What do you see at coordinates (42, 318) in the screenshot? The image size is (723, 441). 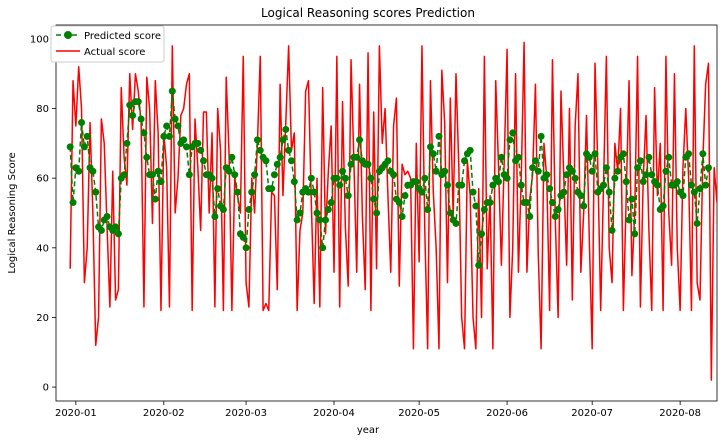 I see `y-tick-label: 20` at bounding box center [42, 318].